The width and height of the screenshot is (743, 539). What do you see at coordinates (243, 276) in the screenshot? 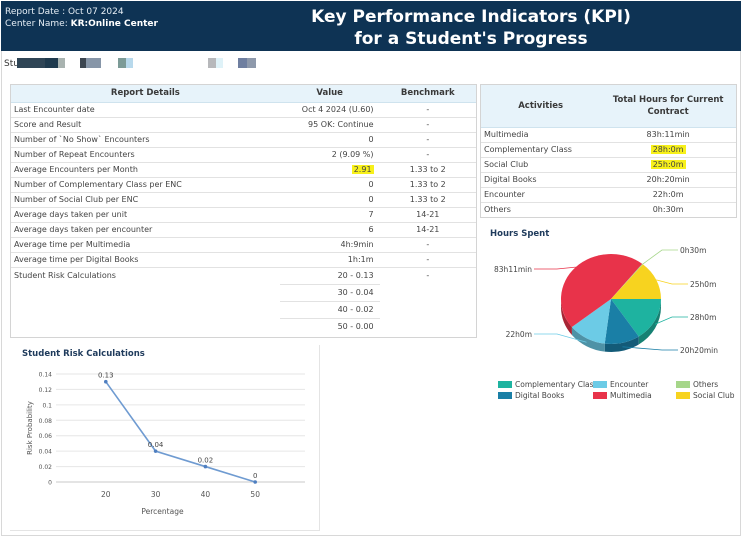
I see `table-row: Student Risk Calculations 20 - 0.13 -` at bounding box center [243, 276].